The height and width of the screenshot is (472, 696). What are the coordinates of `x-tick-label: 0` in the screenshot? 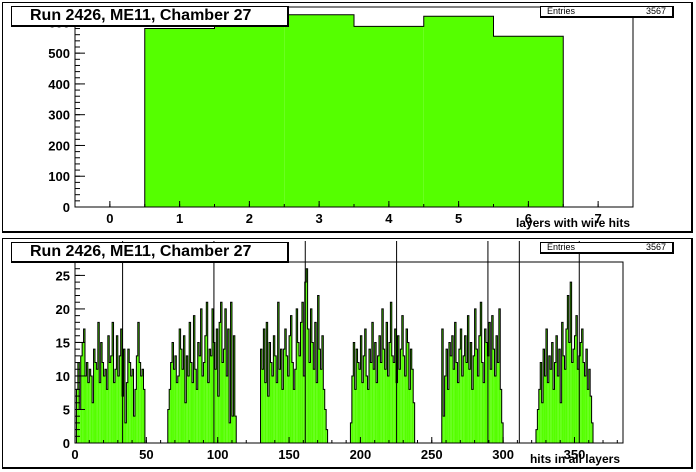 It's located at (109, 218).